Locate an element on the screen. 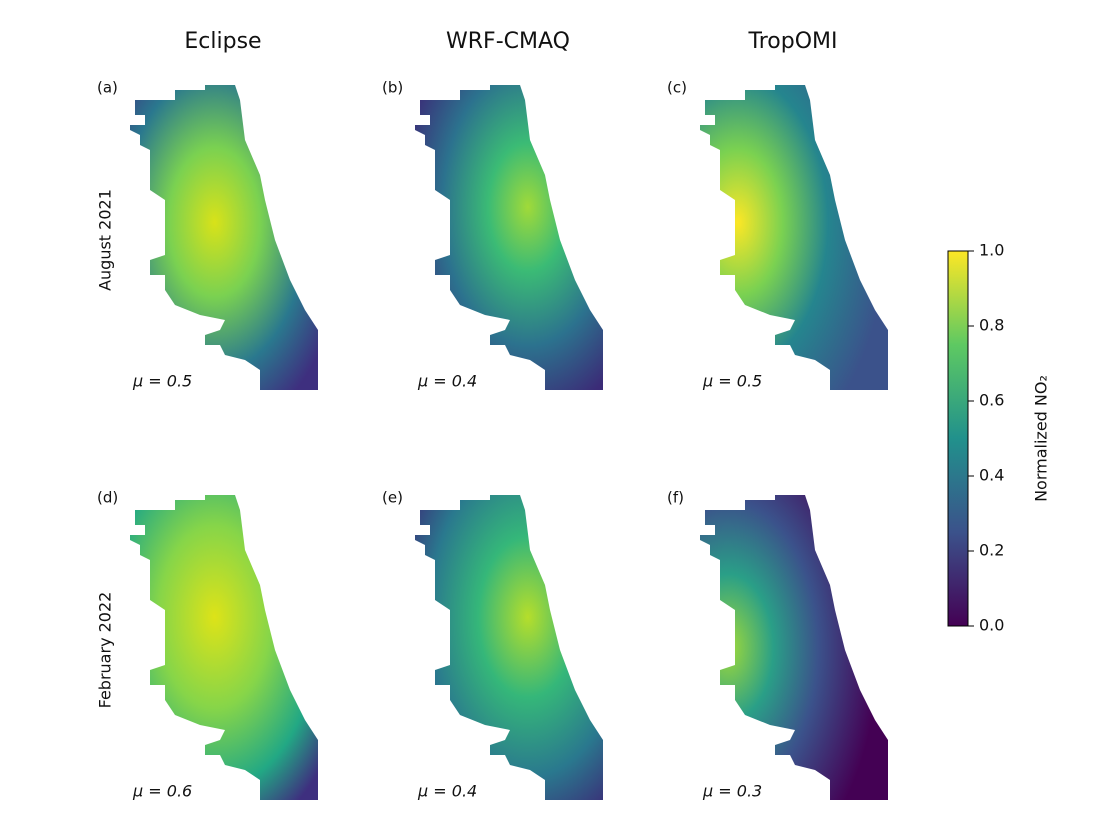 This screenshot has height=832, width=1110. colorbar-scale is located at coordinates (958, 438).